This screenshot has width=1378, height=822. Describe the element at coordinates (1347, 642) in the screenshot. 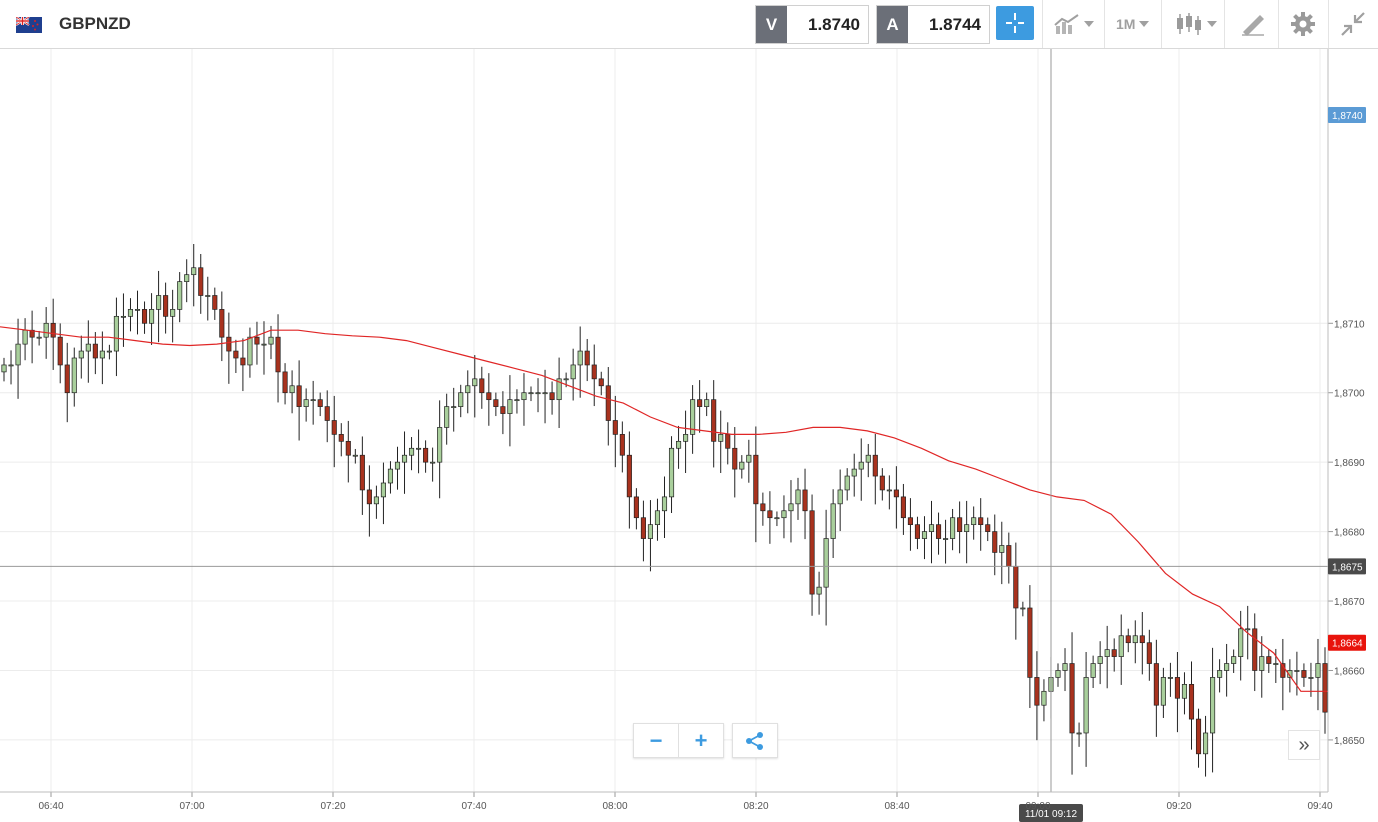

I see `price-marker-current` at that location.